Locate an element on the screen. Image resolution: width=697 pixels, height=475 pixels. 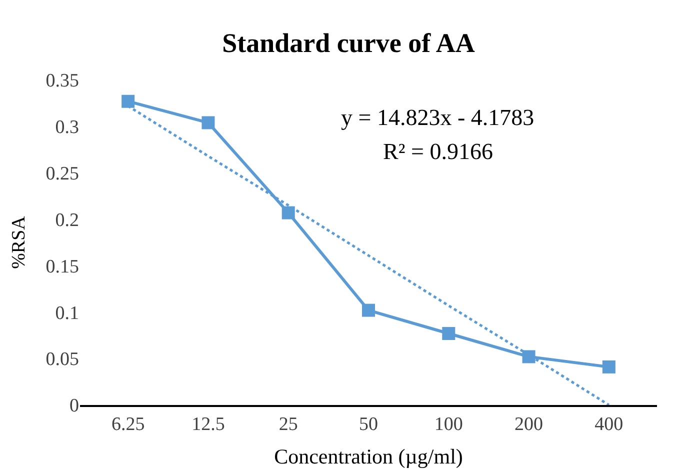
y-axis-title: %RSA is located at coordinates (19, 242).